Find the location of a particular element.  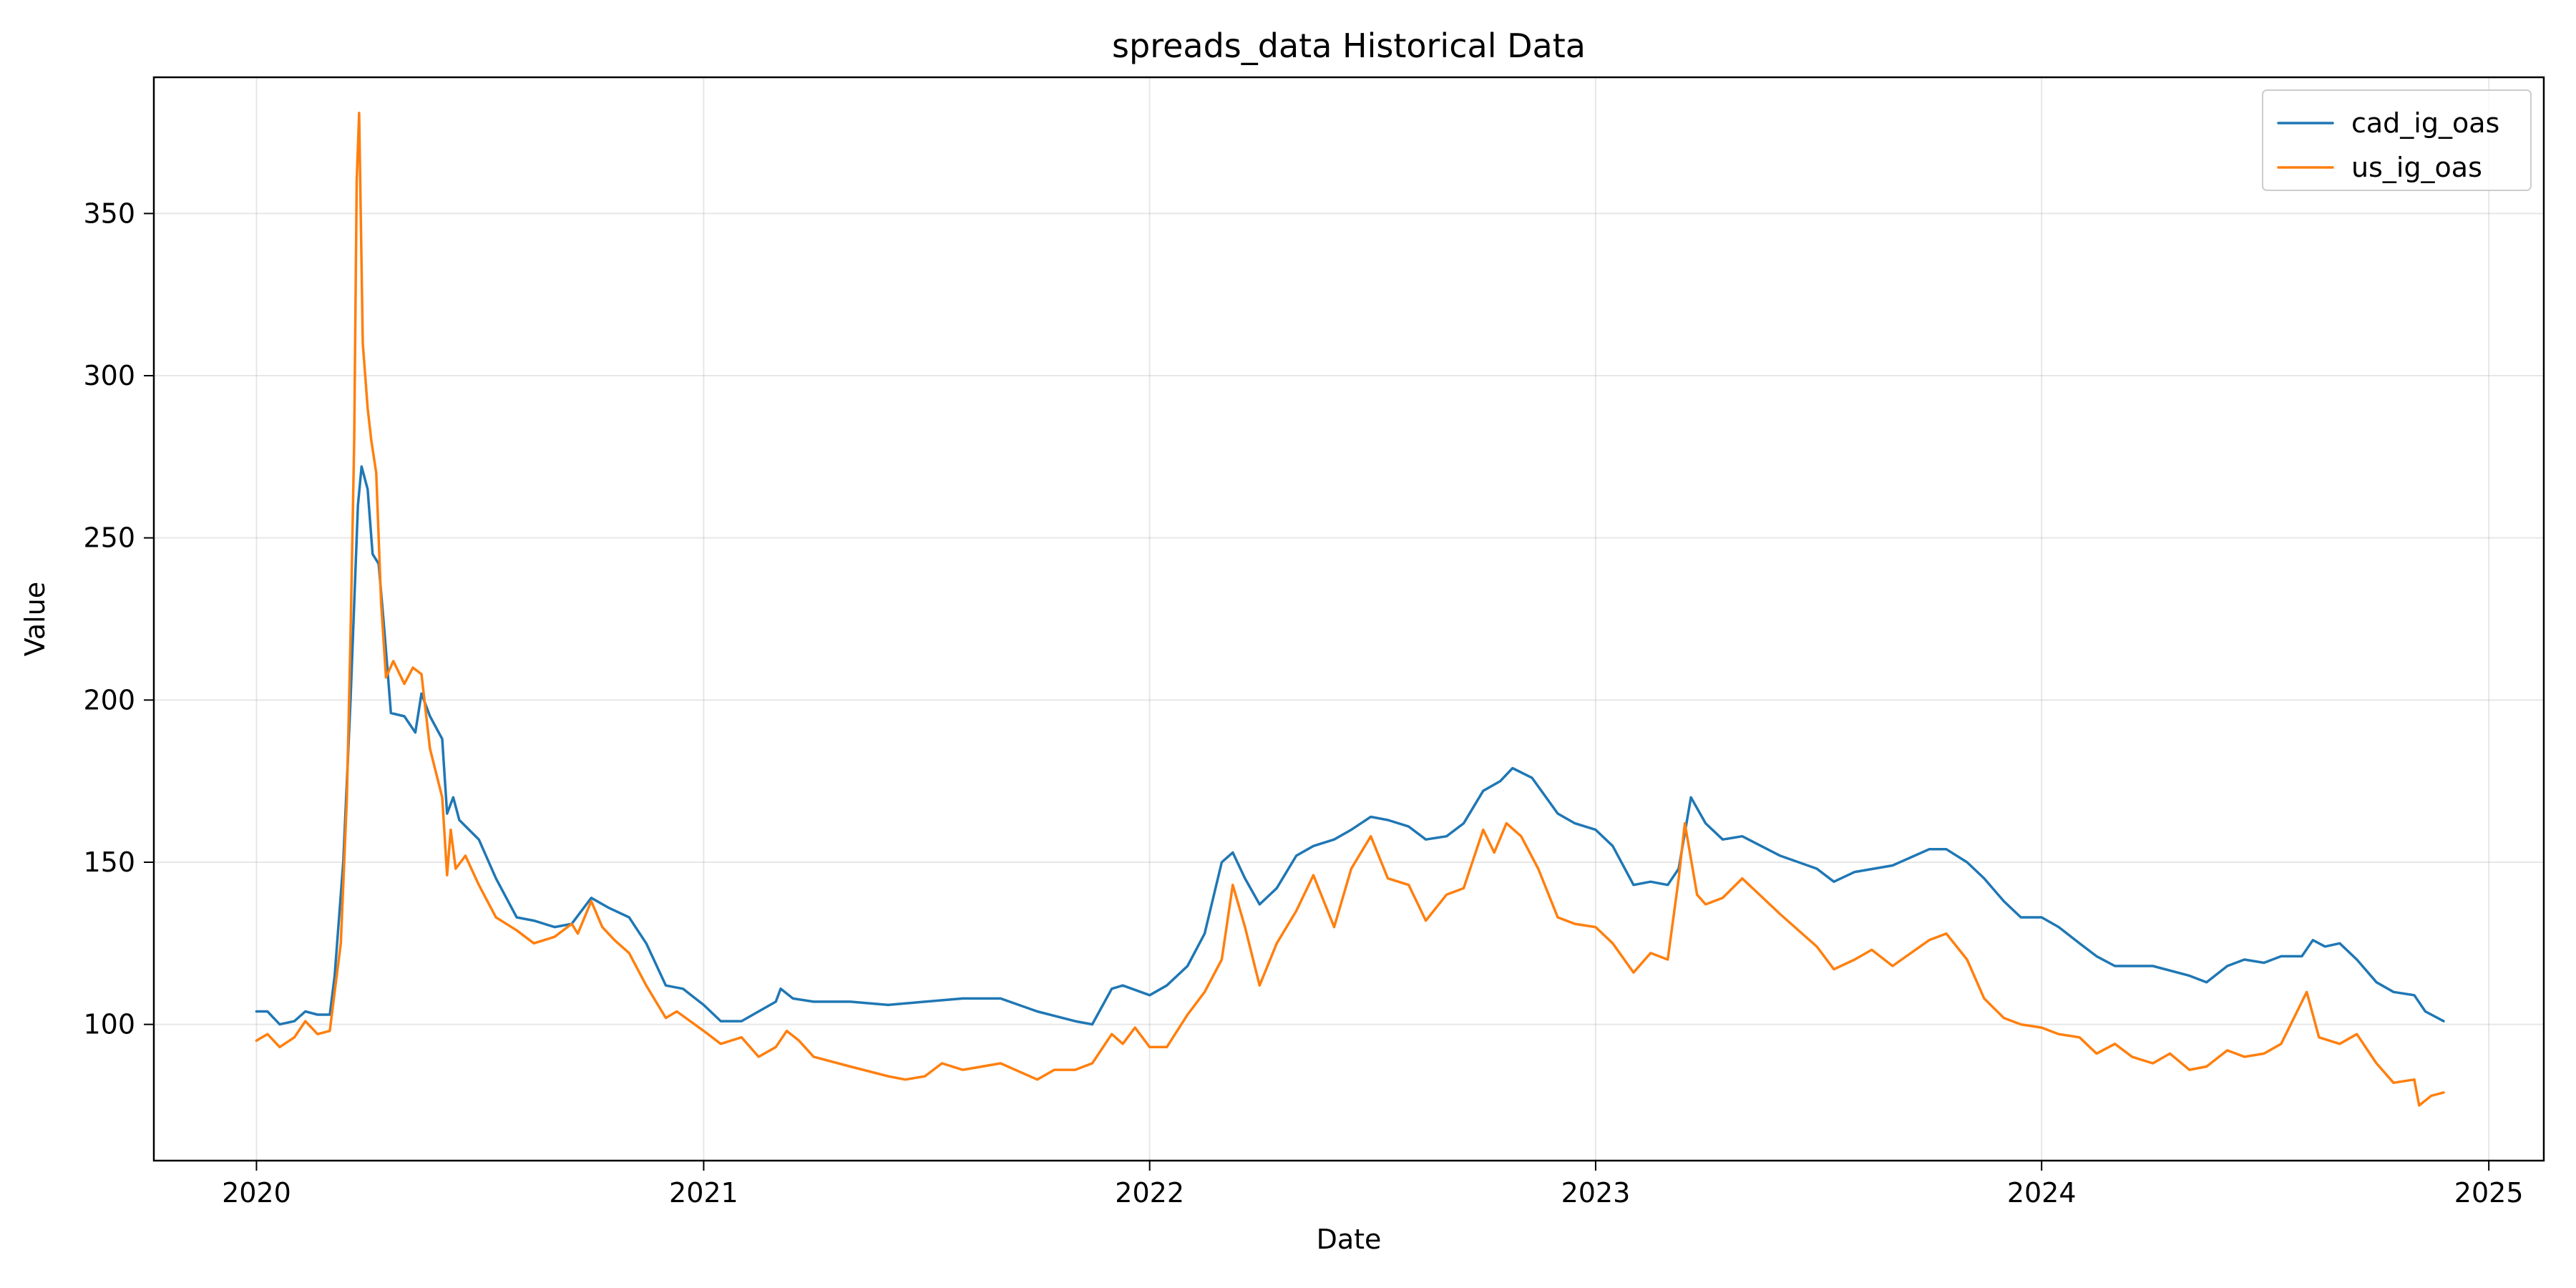

x-tick-label: 2023 is located at coordinates (1596, 1193).